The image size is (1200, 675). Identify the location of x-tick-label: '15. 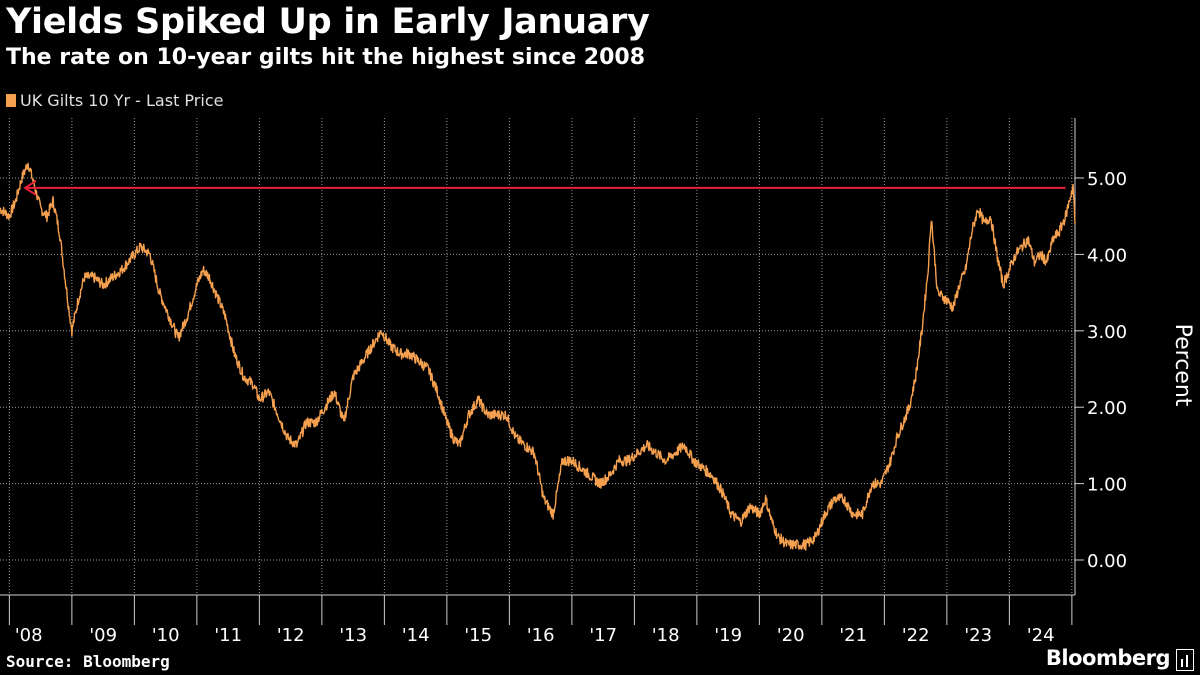
(478, 635).